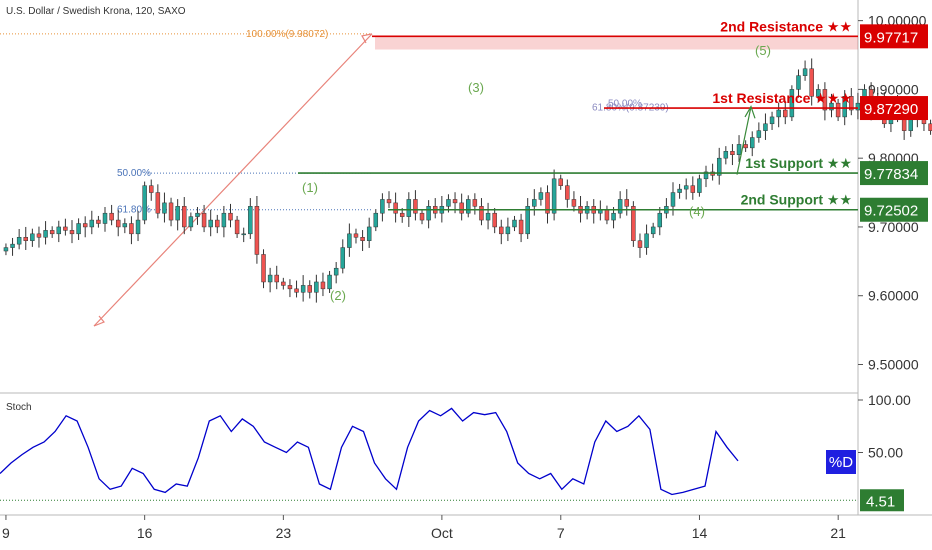 Image resolution: width=932 pixels, height=550 pixels. I want to click on price-tick-label: 9.50000, so click(893, 364).